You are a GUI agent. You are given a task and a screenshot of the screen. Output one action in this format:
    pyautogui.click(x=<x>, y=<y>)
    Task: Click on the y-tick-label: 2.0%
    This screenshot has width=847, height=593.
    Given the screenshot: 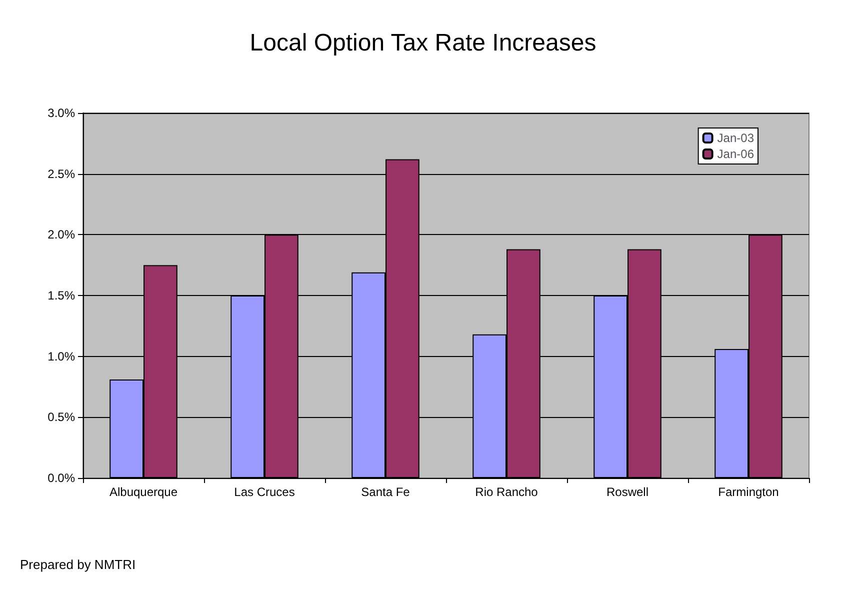 What is the action you would take?
    pyautogui.click(x=62, y=235)
    